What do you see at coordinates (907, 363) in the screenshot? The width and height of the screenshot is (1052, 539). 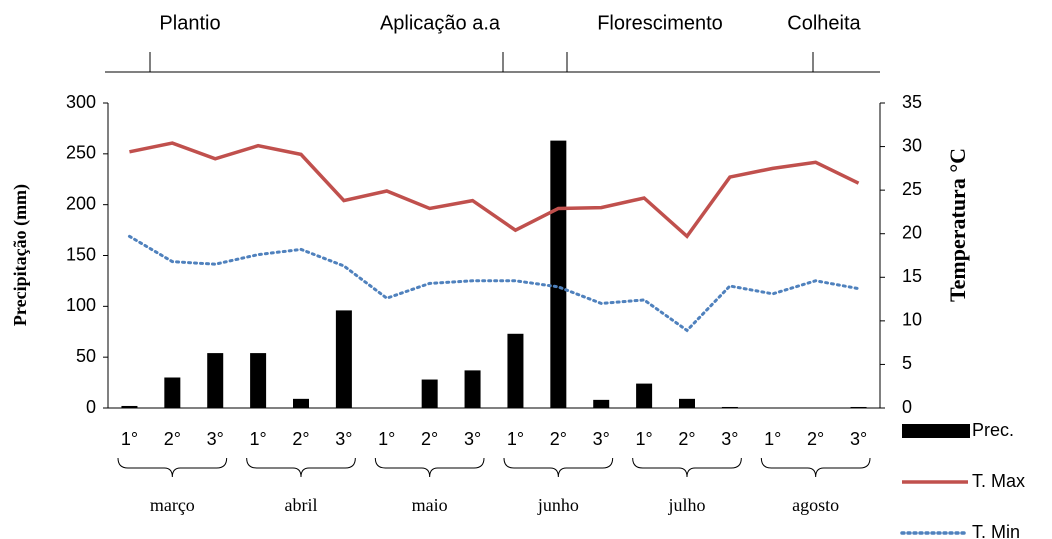 I see `y2-tick-label: 5` at bounding box center [907, 363].